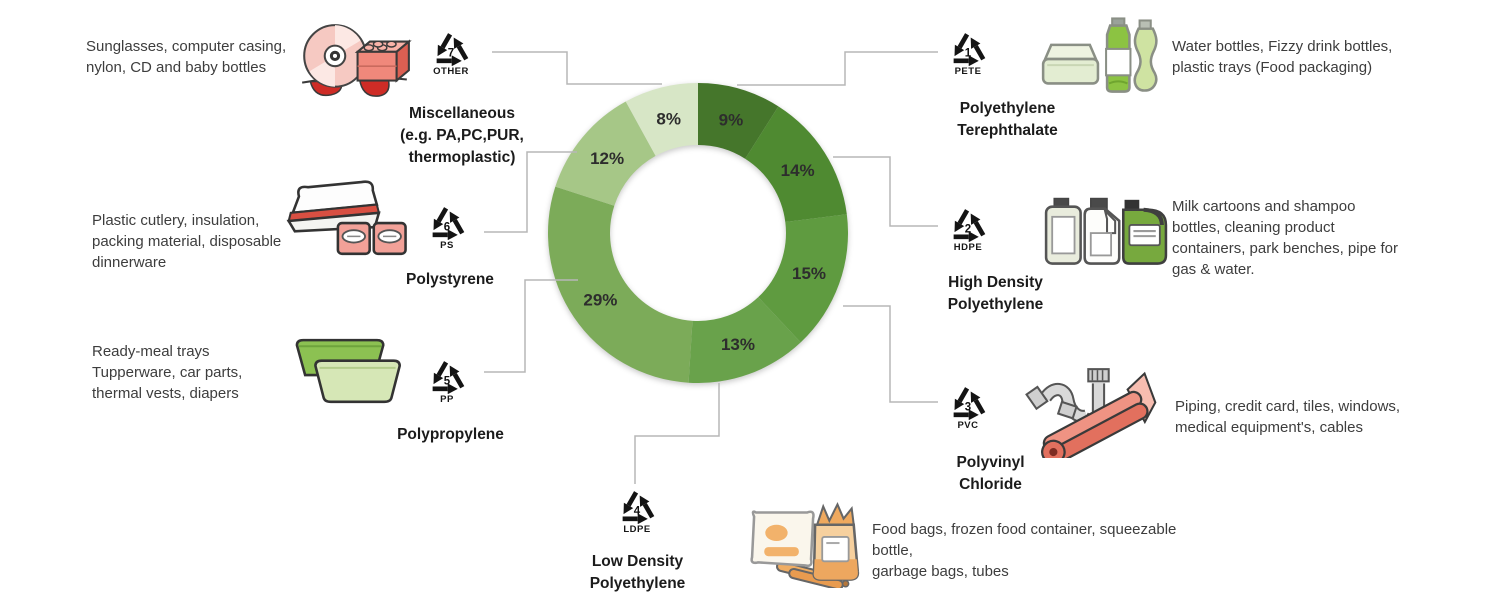  What do you see at coordinates (798, 170) in the screenshot?
I see `donut-label-HDPE: 14%` at bounding box center [798, 170].